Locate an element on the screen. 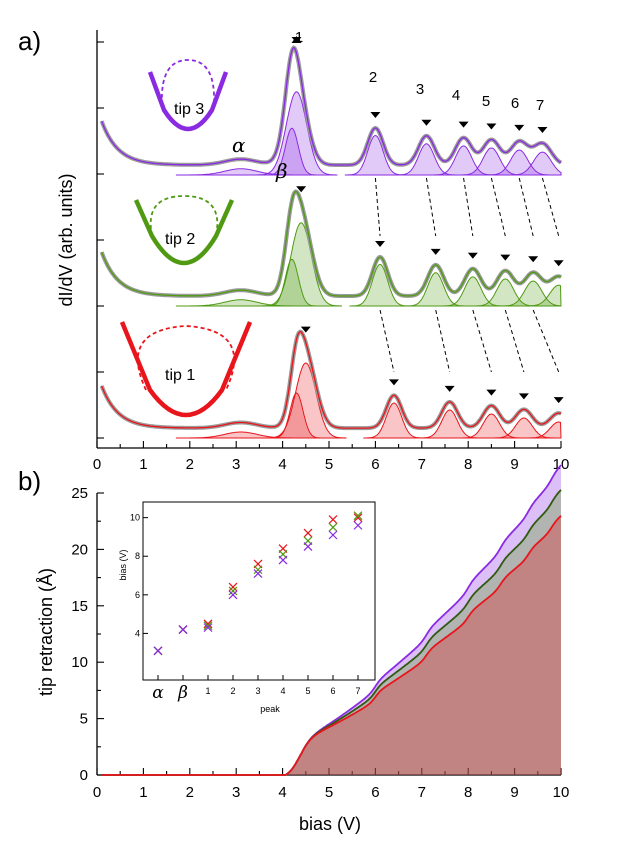 This screenshot has width=623, height=841. panel-b-xtick-label: 2 is located at coordinates (190, 792).